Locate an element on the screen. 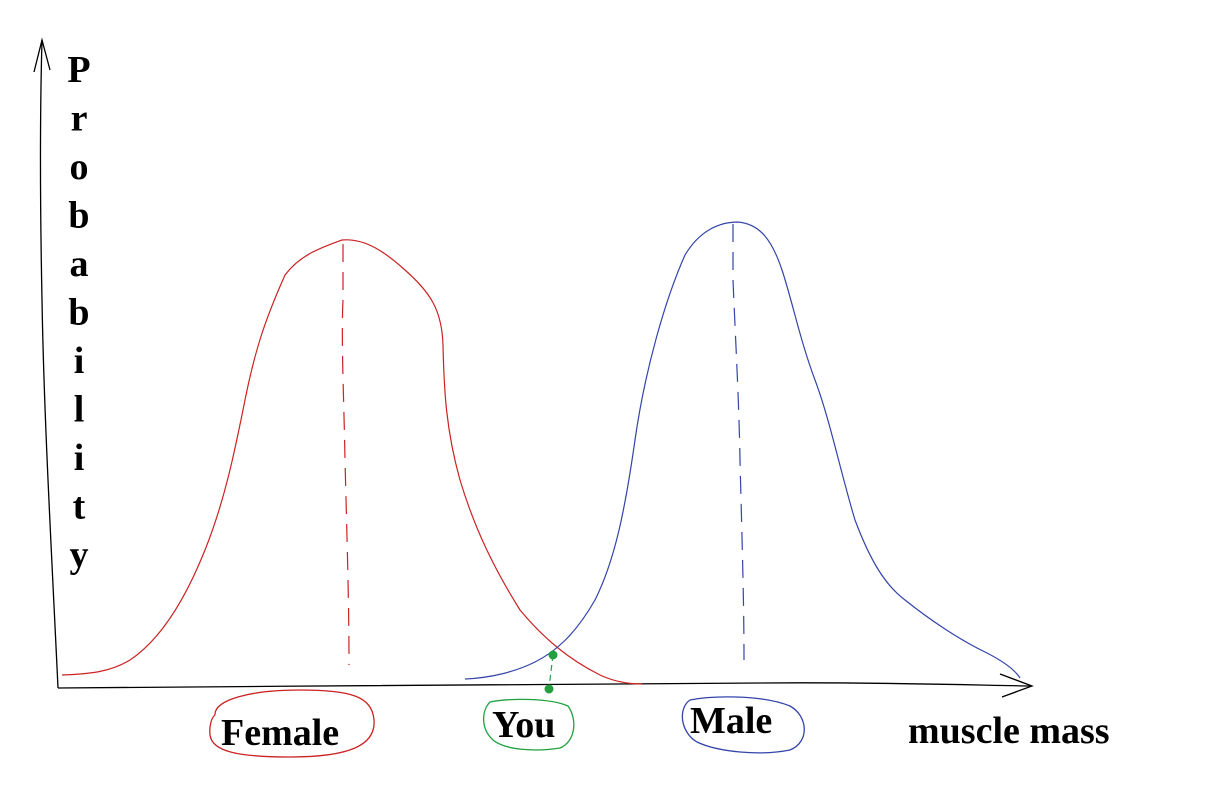  you-label-group: You is located at coordinates (528, 724).